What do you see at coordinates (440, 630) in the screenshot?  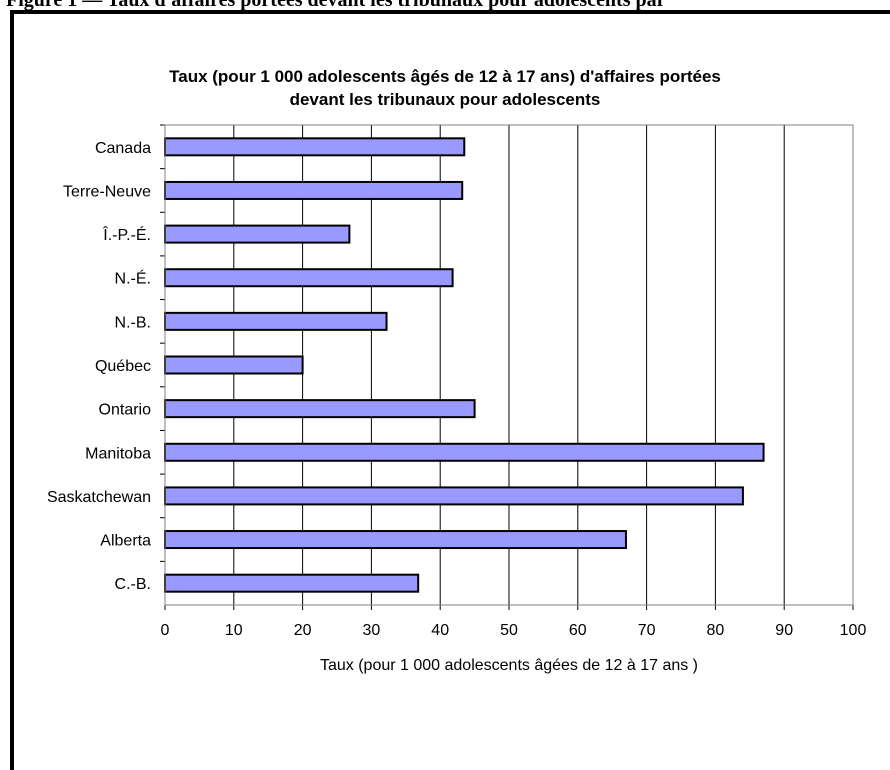 I see `x-tick-label: 40` at bounding box center [440, 630].